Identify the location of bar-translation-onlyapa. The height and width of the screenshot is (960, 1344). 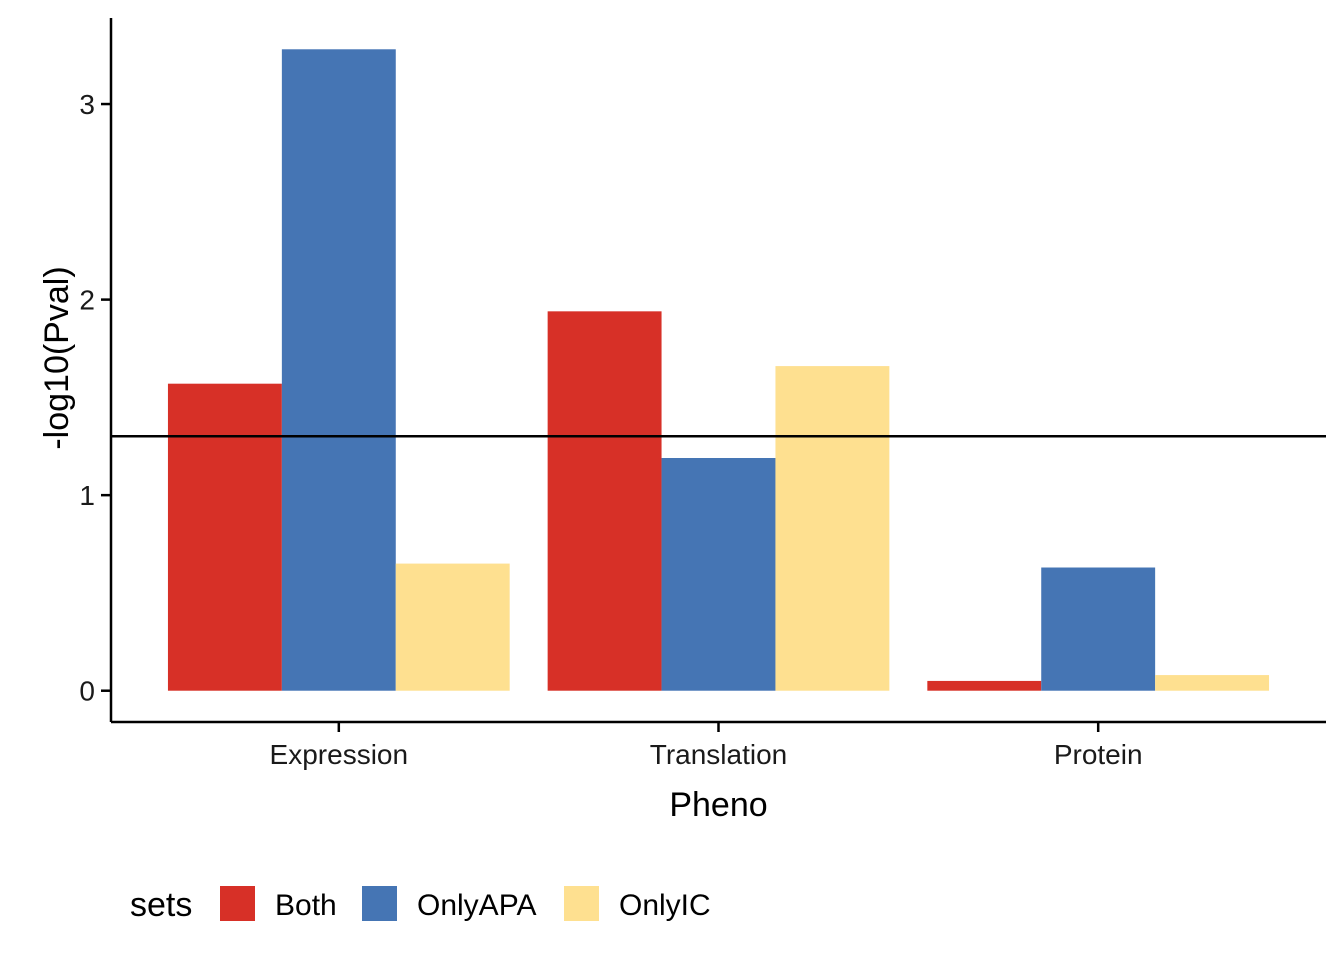
(718, 574).